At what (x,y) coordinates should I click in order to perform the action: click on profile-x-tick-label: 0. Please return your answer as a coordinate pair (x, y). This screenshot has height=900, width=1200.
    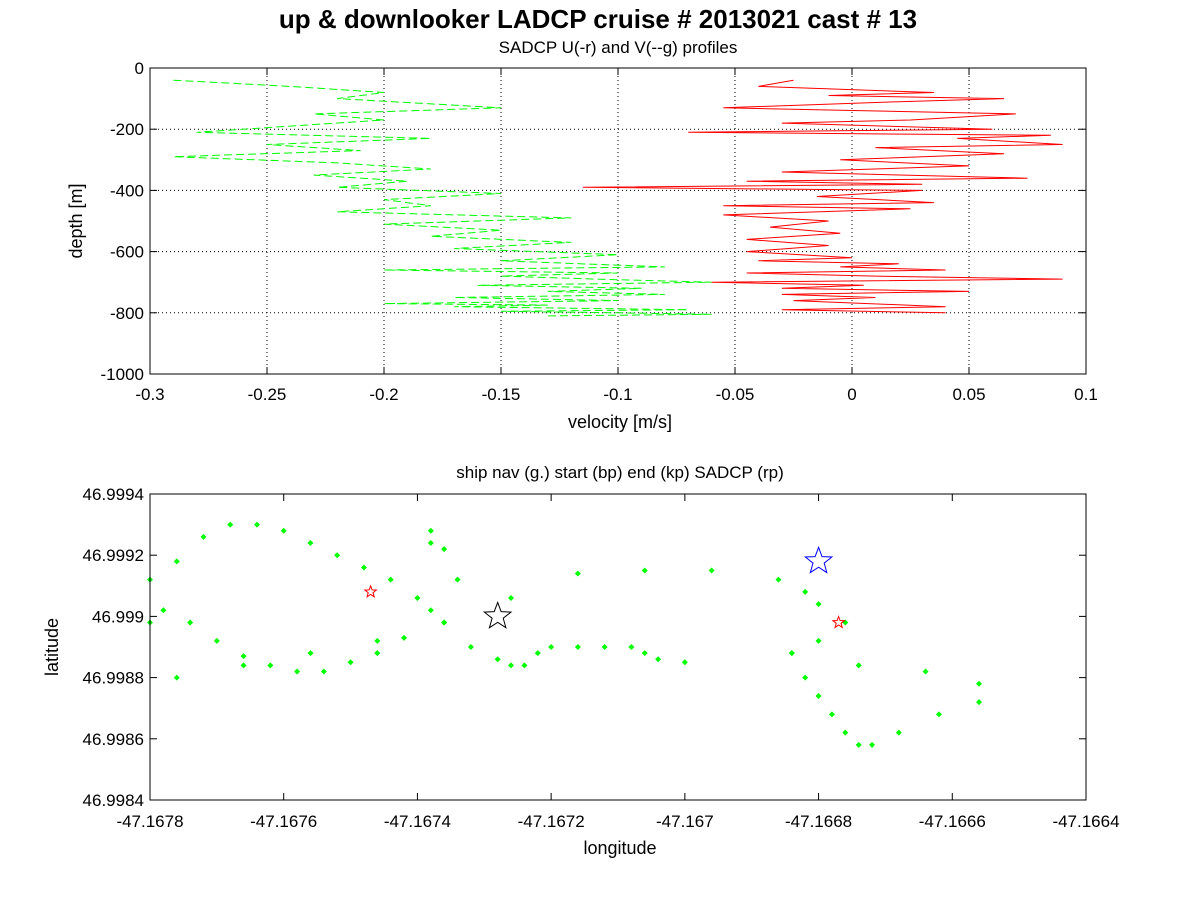
    Looking at the image, I should click on (851, 394).